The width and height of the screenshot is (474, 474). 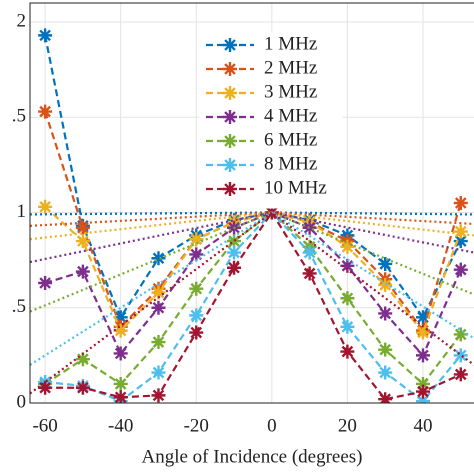 I want to click on x-tick-label: -20, so click(x=196, y=425).